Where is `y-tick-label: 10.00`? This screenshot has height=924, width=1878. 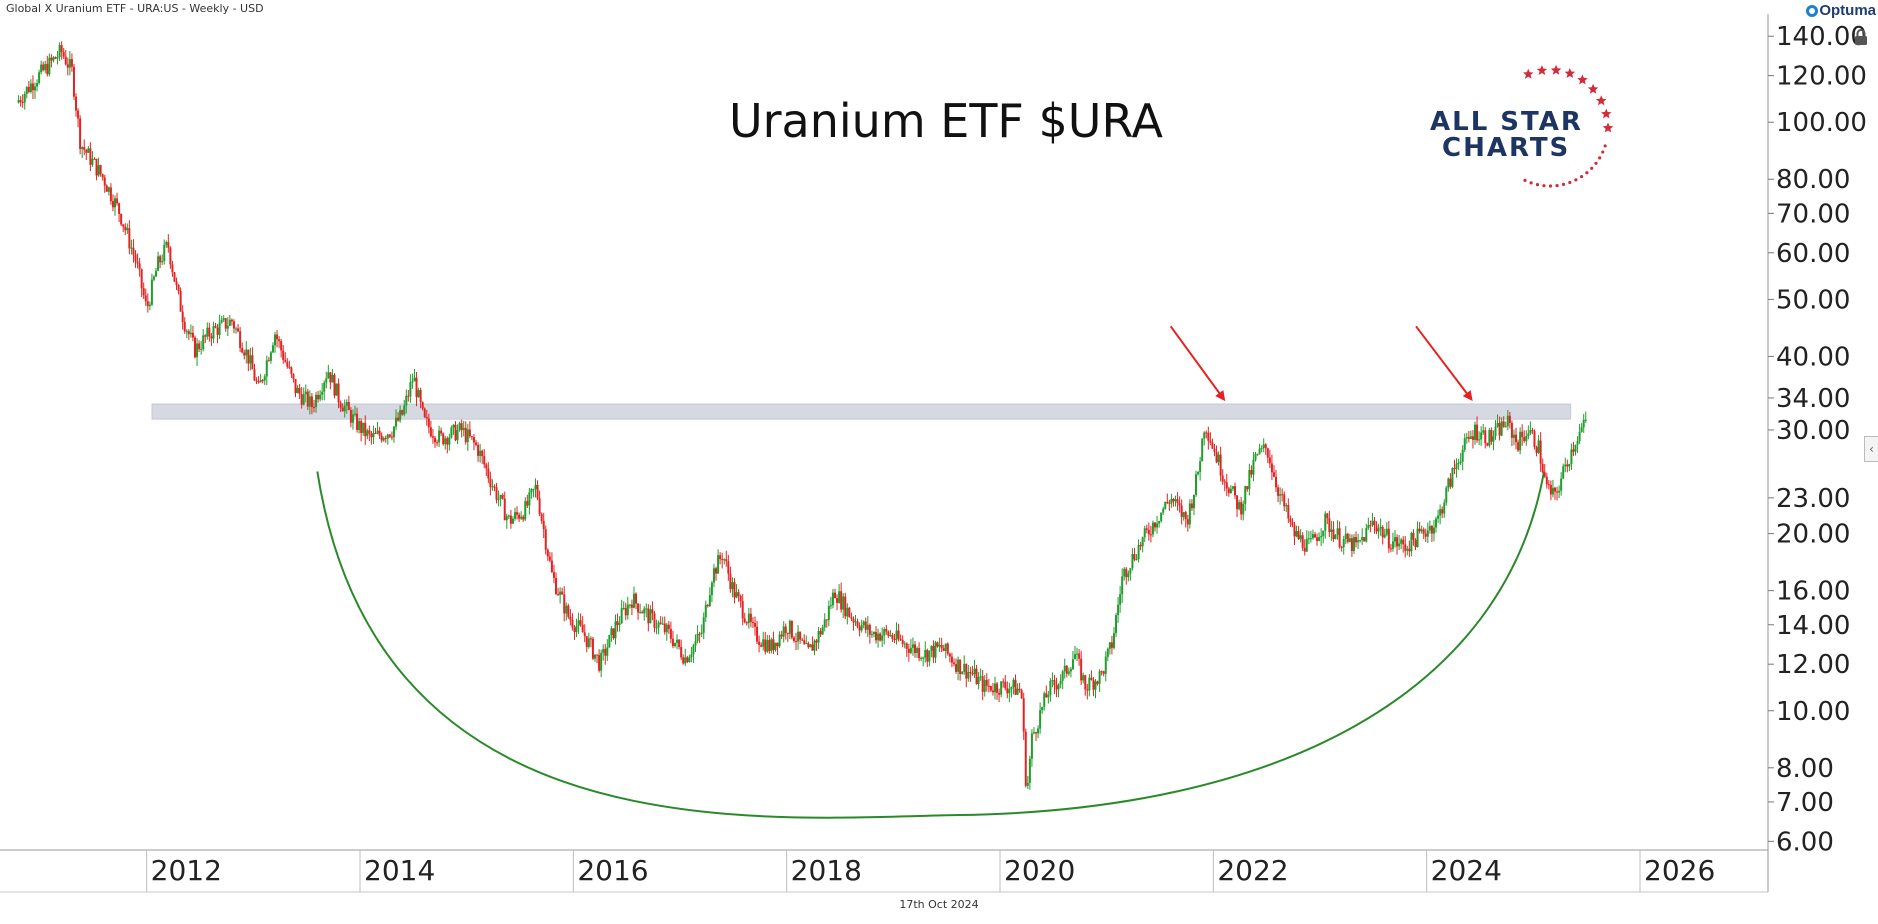 y-tick-label: 10.00 is located at coordinates (1813, 712).